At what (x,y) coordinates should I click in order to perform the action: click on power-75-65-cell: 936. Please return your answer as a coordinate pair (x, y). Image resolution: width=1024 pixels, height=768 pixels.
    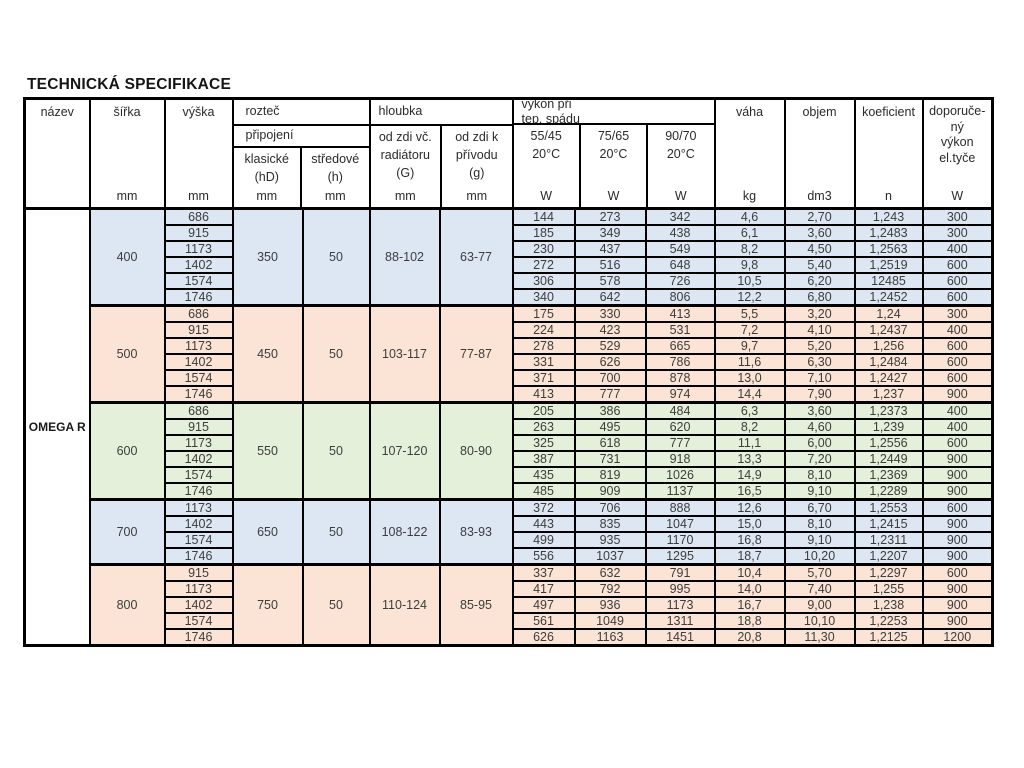
    Looking at the image, I should click on (610, 605).